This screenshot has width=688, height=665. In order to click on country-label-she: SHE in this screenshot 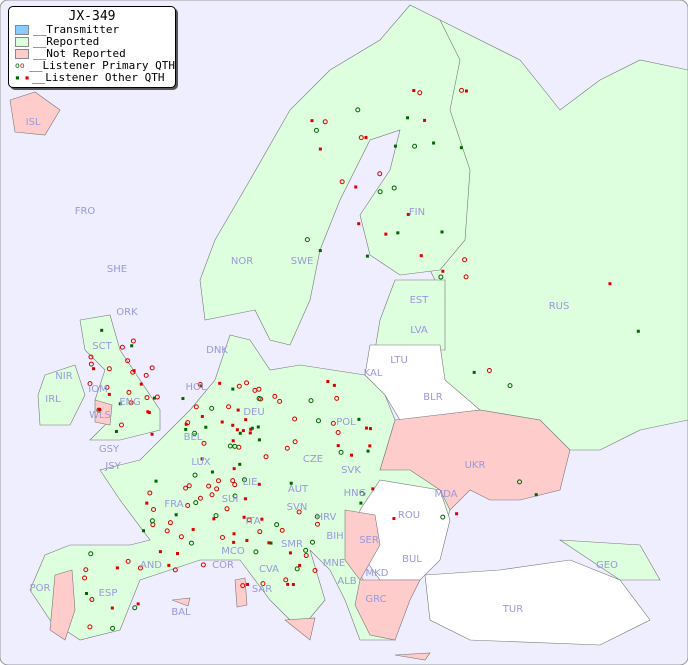, I will do `click(117, 269)`.